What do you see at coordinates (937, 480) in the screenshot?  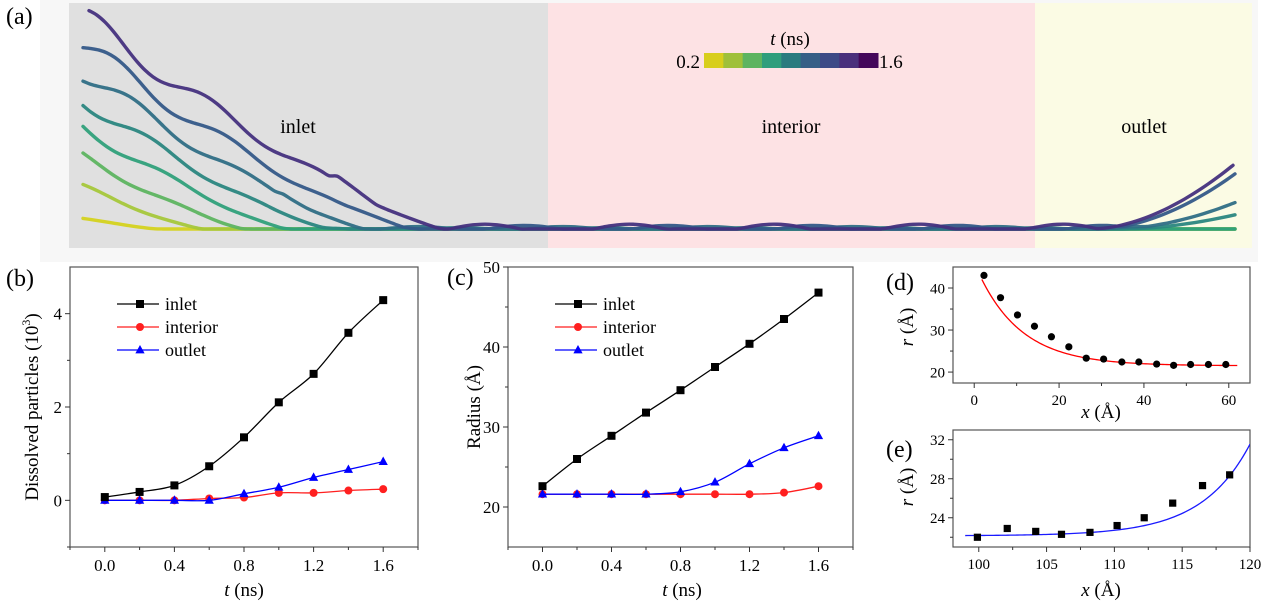 I see `y-tick-label: 28` at bounding box center [937, 480].